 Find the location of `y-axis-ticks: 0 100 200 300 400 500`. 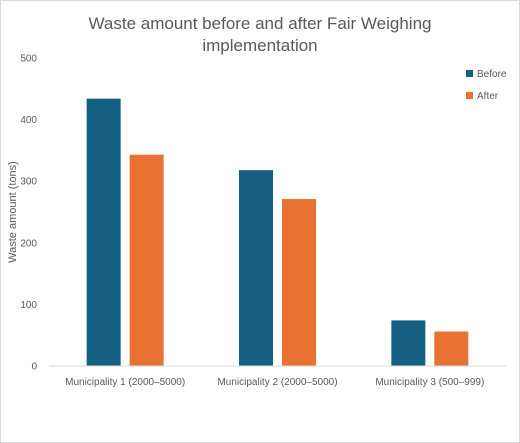

y-axis-ticks: 0 100 200 300 400 500 is located at coordinates (28, 213).